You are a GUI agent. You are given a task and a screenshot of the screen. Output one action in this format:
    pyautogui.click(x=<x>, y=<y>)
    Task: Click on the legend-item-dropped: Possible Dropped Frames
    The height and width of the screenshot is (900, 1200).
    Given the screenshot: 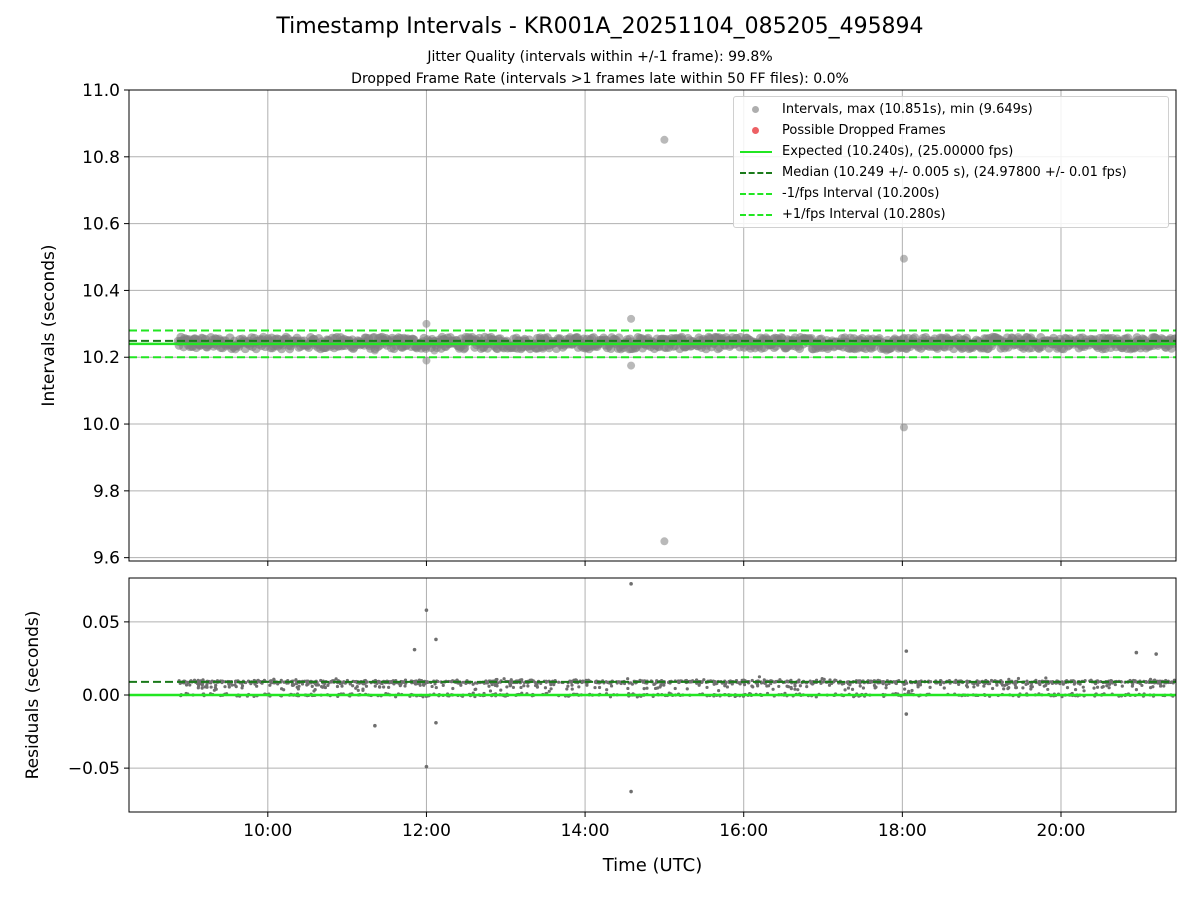 What is the action you would take?
    pyautogui.click(x=951, y=130)
    